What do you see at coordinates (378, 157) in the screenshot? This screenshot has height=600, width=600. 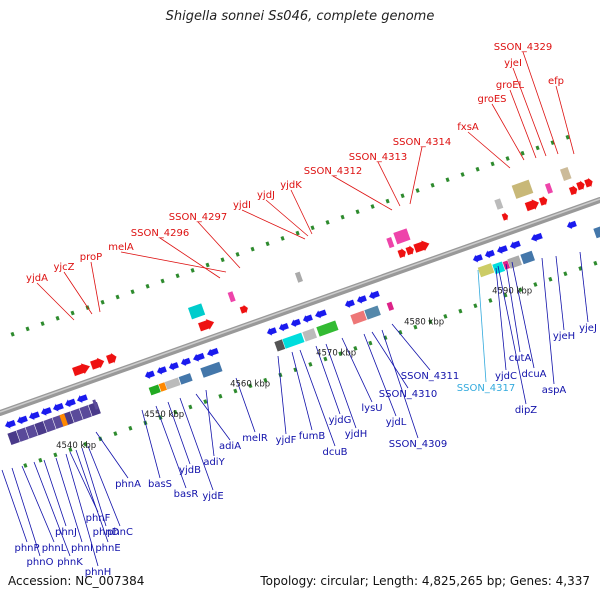 I see `forward-gene-label: SSON_4313` at bounding box center [378, 157].